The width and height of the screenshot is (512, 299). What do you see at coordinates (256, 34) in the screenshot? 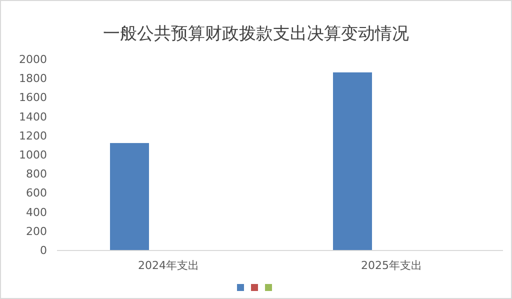
I see `chart-title: 一般公共预算财政拨款支出决算变动情况` at bounding box center [256, 34].